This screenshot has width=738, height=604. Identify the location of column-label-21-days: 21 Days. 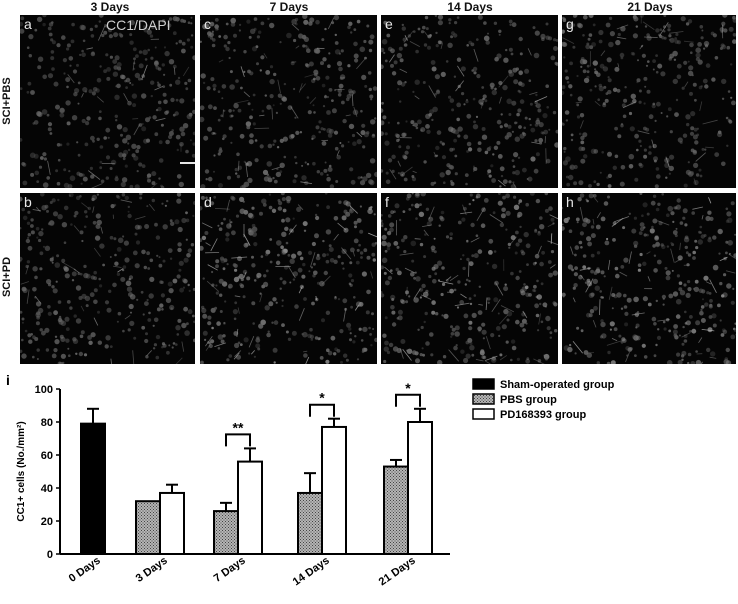
(650, 7).